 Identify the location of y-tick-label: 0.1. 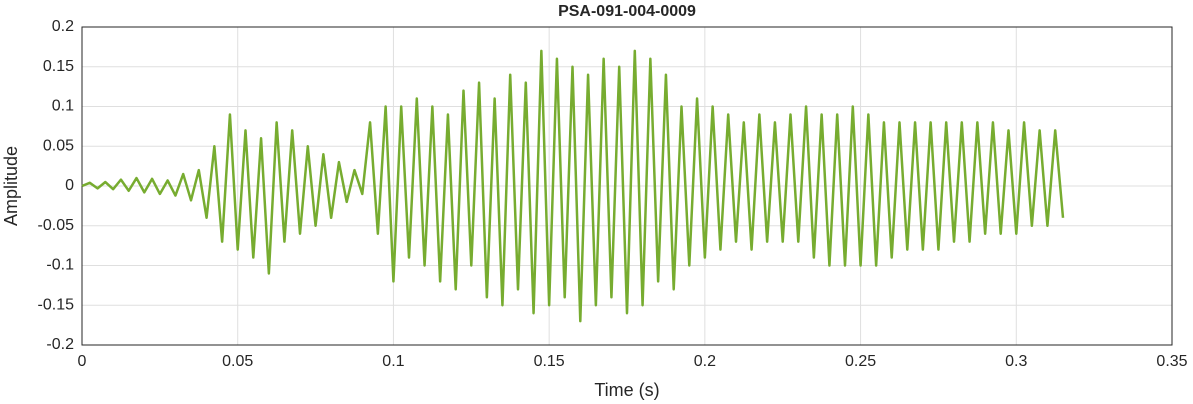
(63, 106).